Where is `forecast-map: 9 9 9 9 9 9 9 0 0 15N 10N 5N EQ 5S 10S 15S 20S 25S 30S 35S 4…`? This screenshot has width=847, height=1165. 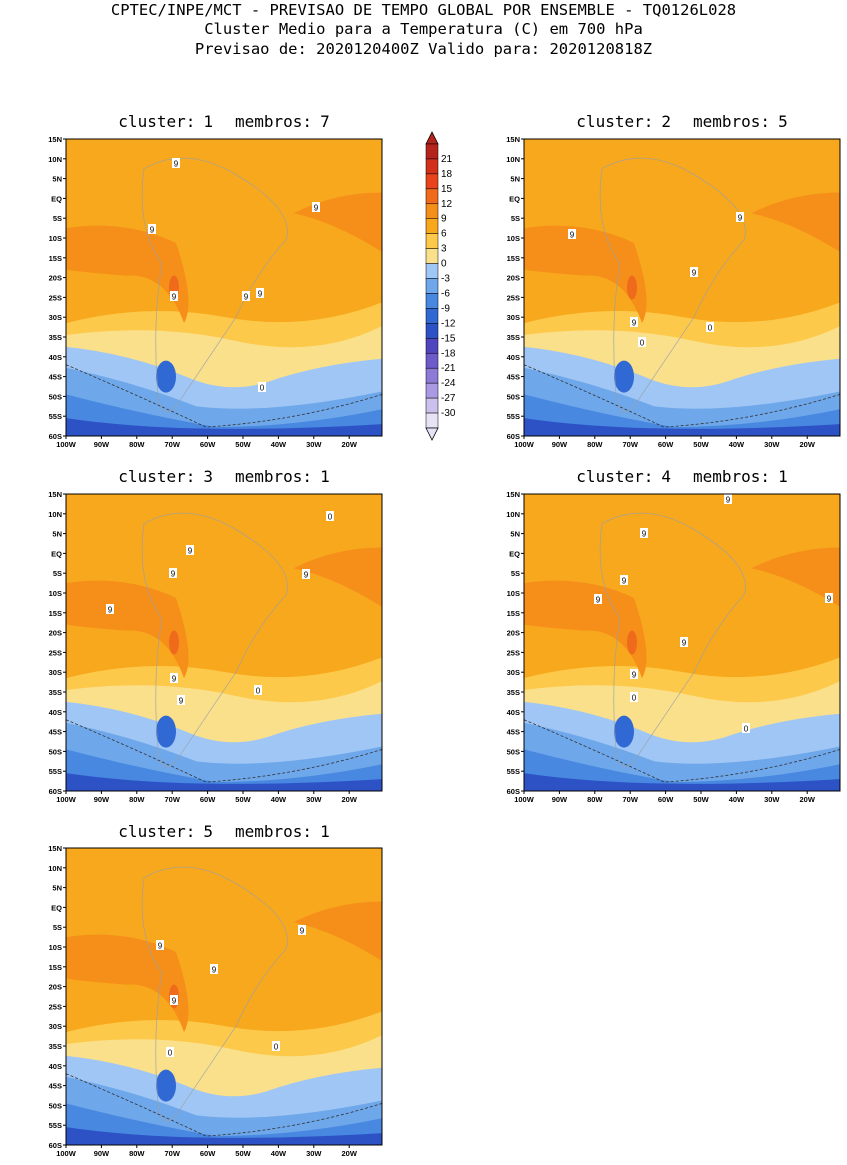 forecast-map: 9 9 9 9 9 9 9 0 0 15N 10N 5N EQ 5S 10S 15S 20S 25S 30S 35S 4… is located at coordinates (673, 647).